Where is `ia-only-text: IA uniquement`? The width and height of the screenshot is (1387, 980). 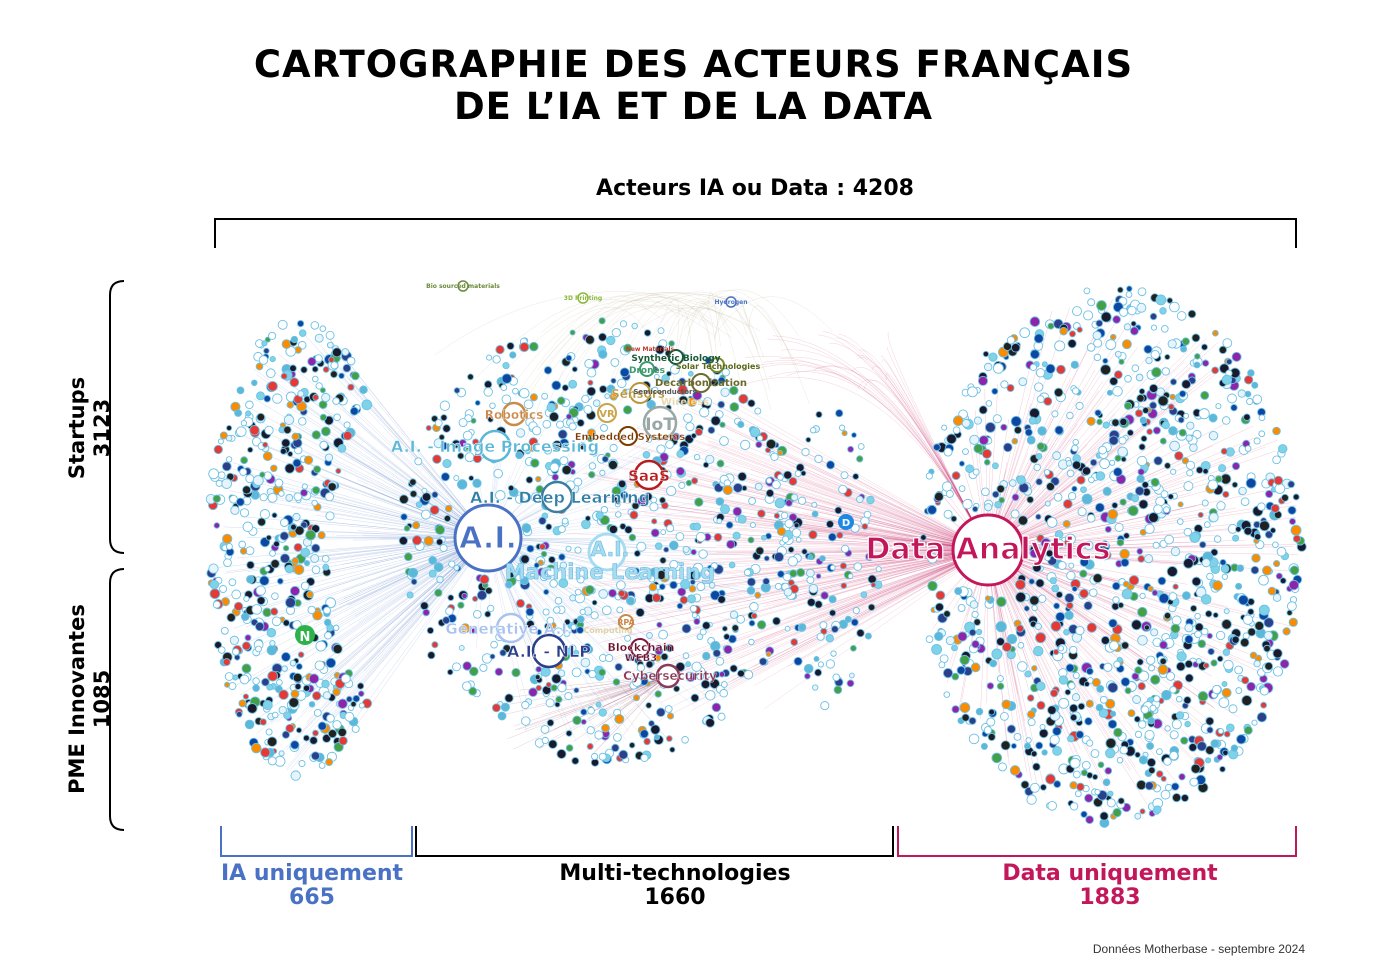 ia-only-text: IA uniquement is located at coordinates (312, 873).